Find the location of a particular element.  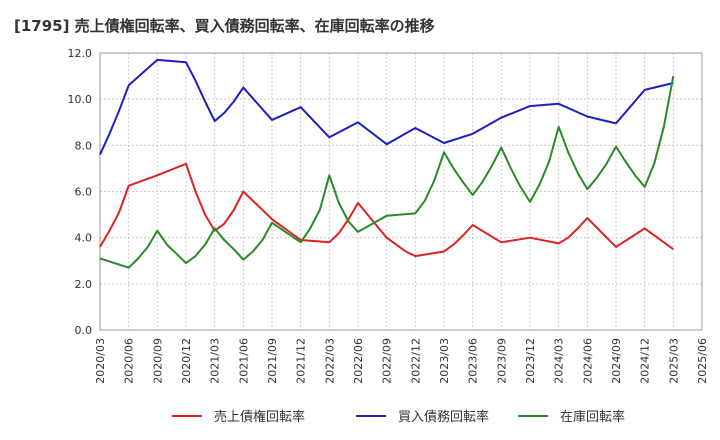

x-tick-label: 2021/03 is located at coordinates (215, 361).